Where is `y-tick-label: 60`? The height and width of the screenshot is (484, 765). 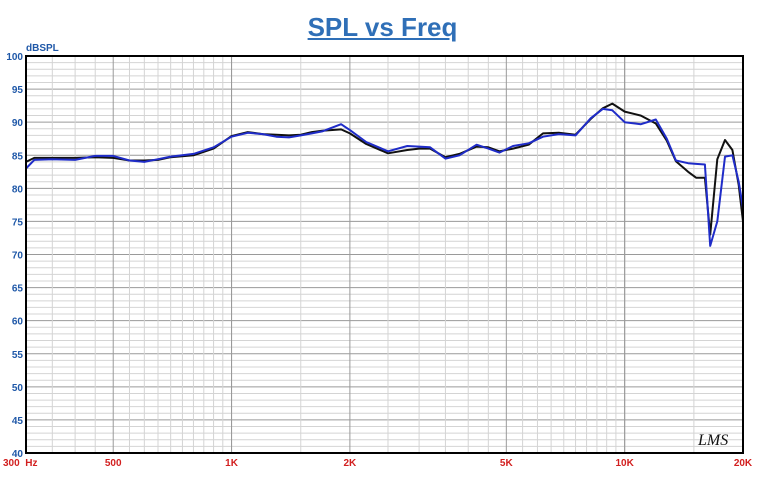 y-tick-label: 60 is located at coordinates (18, 322).